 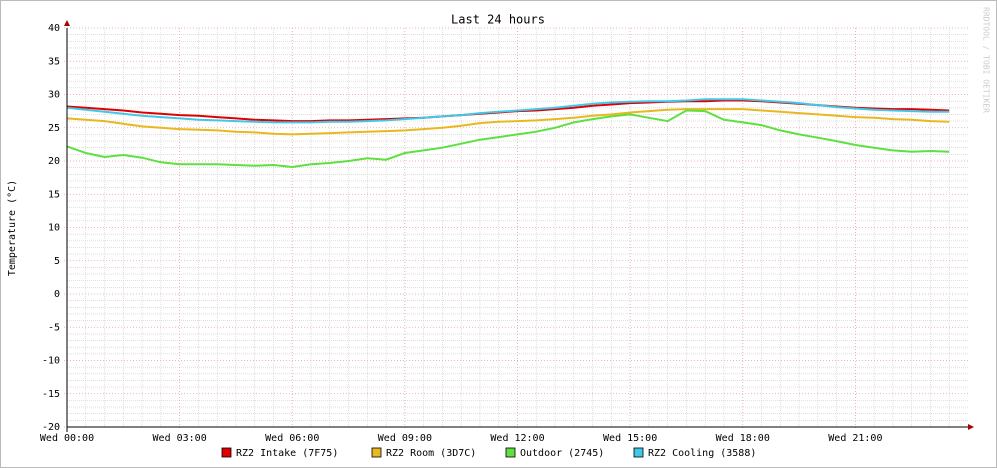 What do you see at coordinates (54, 128) in the screenshot?
I see `y-tick-label: 25` at bounding box center [54, 128].